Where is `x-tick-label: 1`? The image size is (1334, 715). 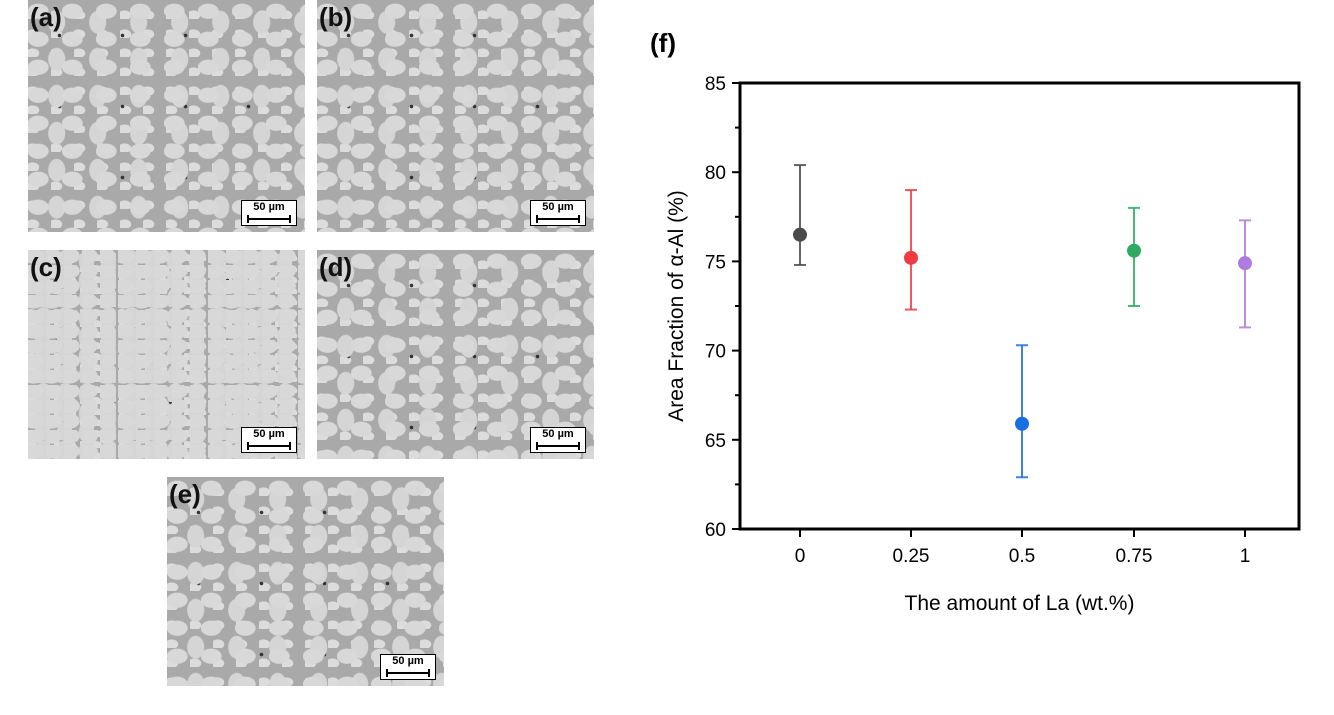
x-tick-label: 1 is located at coordinates (1245, 556).